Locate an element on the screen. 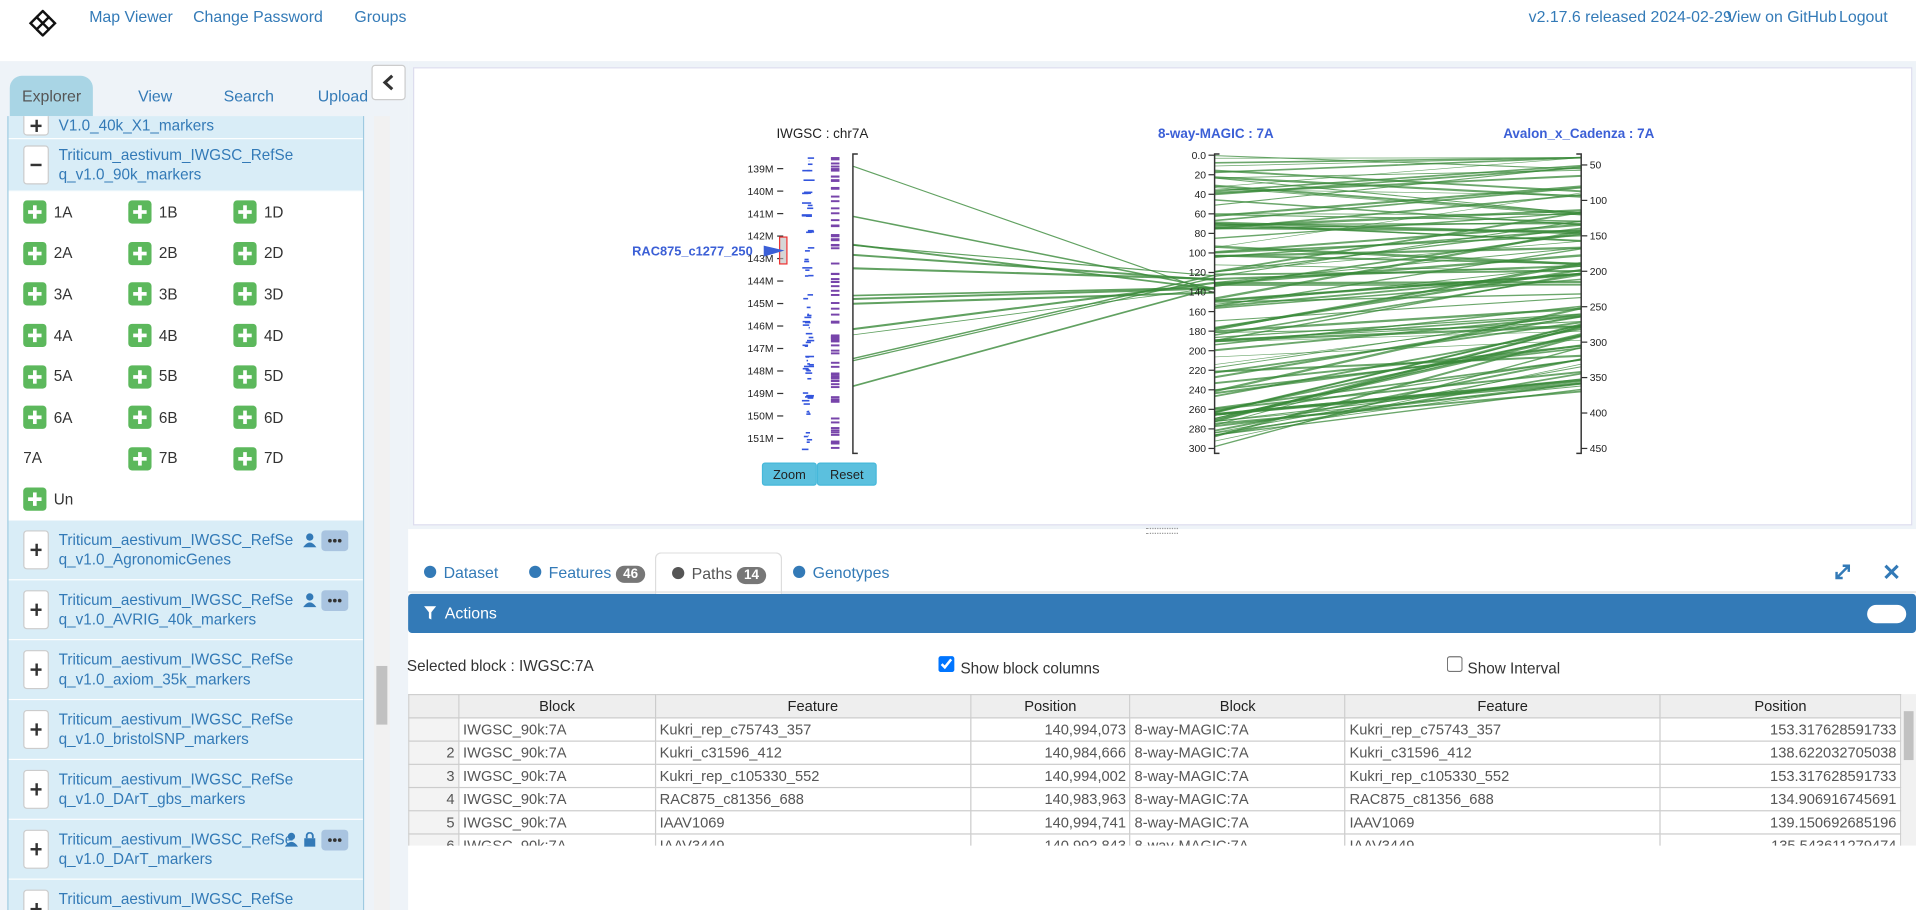 This screenshot has width=1916, height=910. item-icons is located at coordinates (326, 540).